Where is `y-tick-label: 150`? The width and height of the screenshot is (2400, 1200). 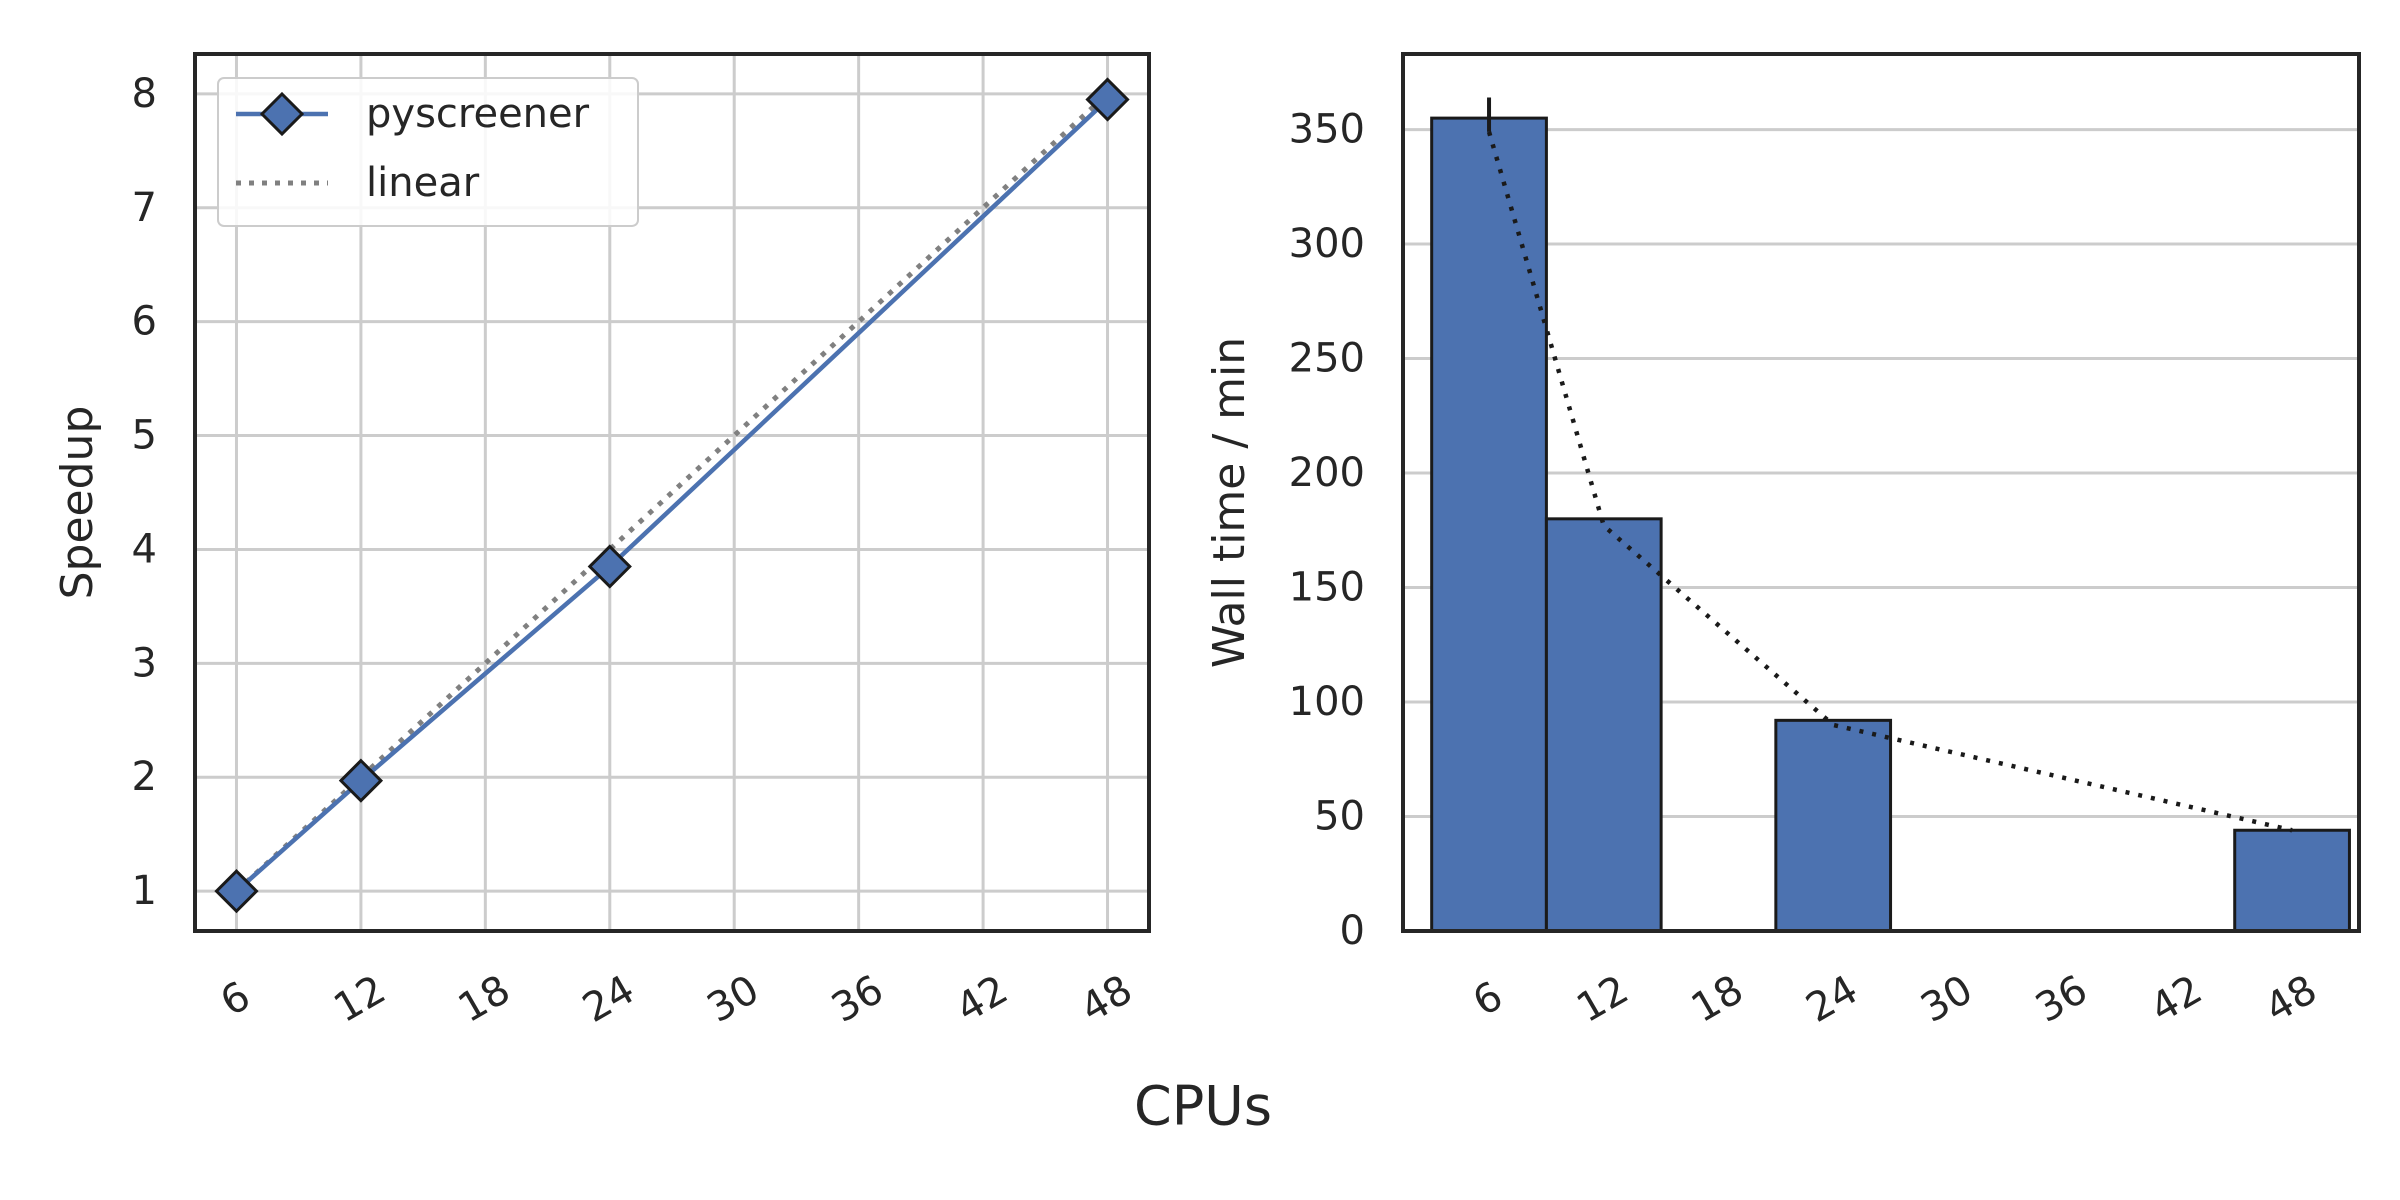 y-tick-label: 150 is located at coordinates (1327, 588).